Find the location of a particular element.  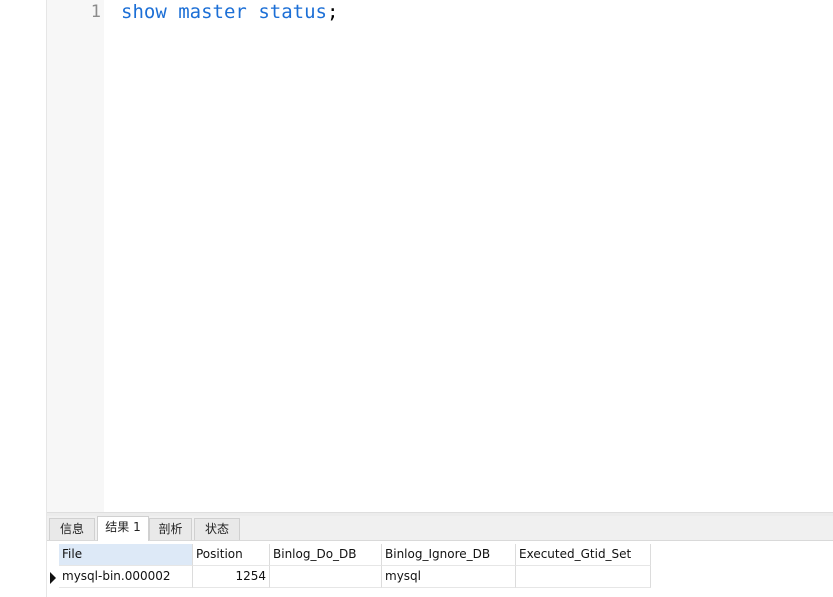

code-line-1: show master status; is located at coordinates (229, 12).